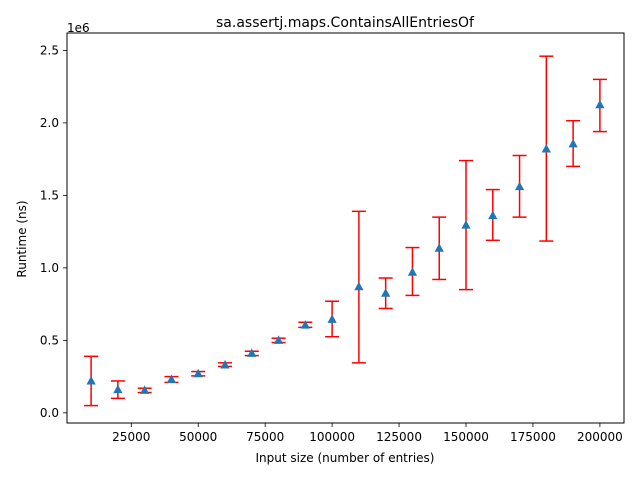 This screenshot has width=640, height=480. I want to click on x-tick-label: 175000, so click(533, 437).